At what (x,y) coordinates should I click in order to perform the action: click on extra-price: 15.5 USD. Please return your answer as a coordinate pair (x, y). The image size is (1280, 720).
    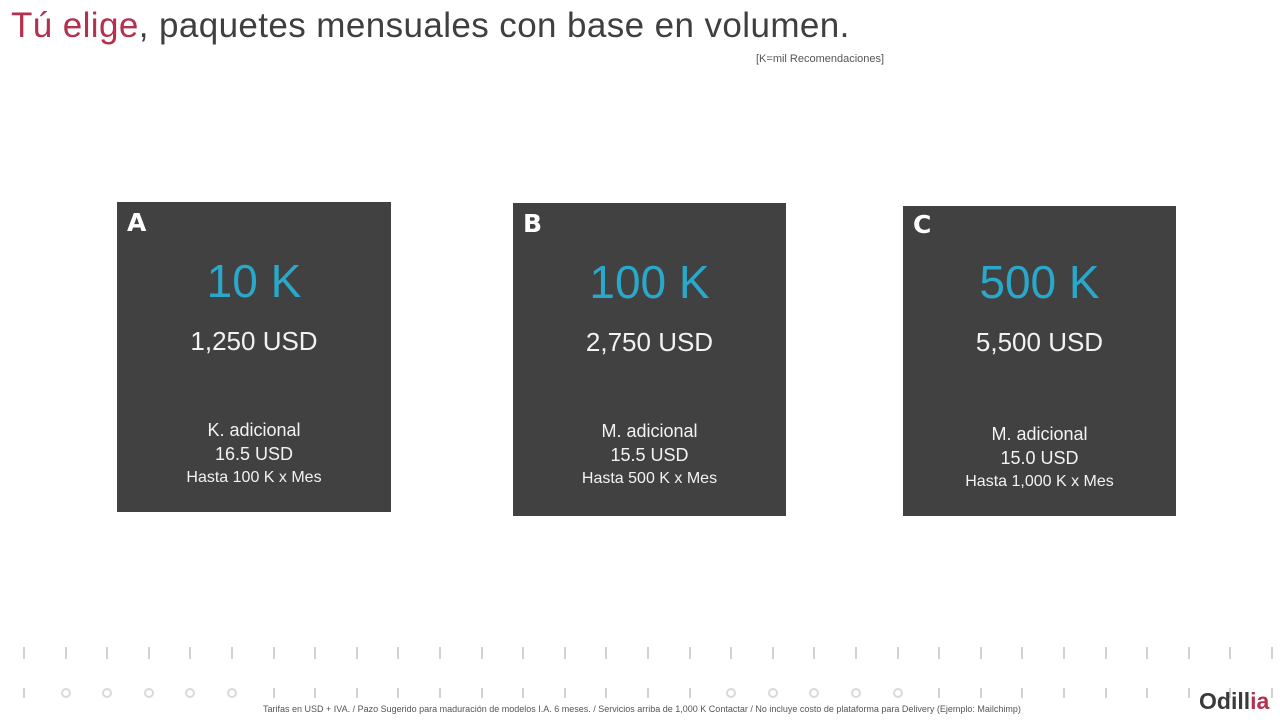
    Looking at the image, I should click on (649, 455).